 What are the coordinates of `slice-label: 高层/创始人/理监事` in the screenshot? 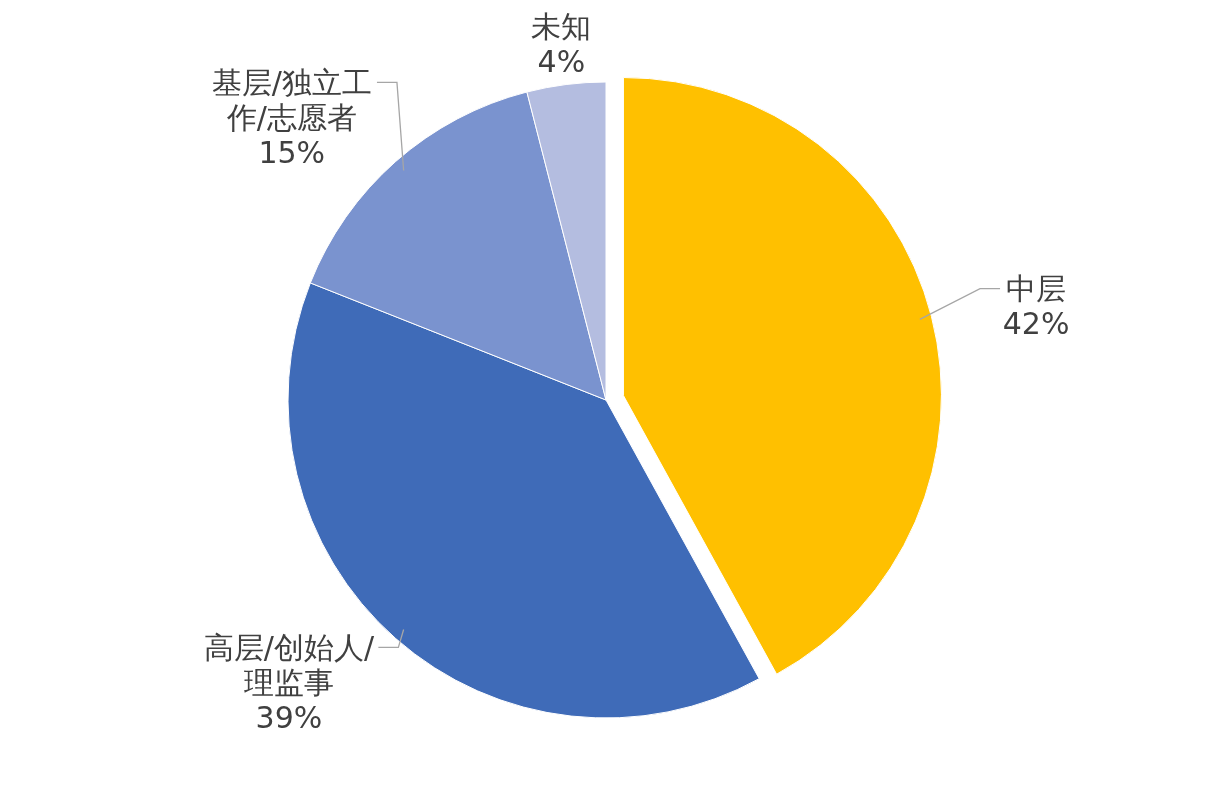 It's located at (289, 665).